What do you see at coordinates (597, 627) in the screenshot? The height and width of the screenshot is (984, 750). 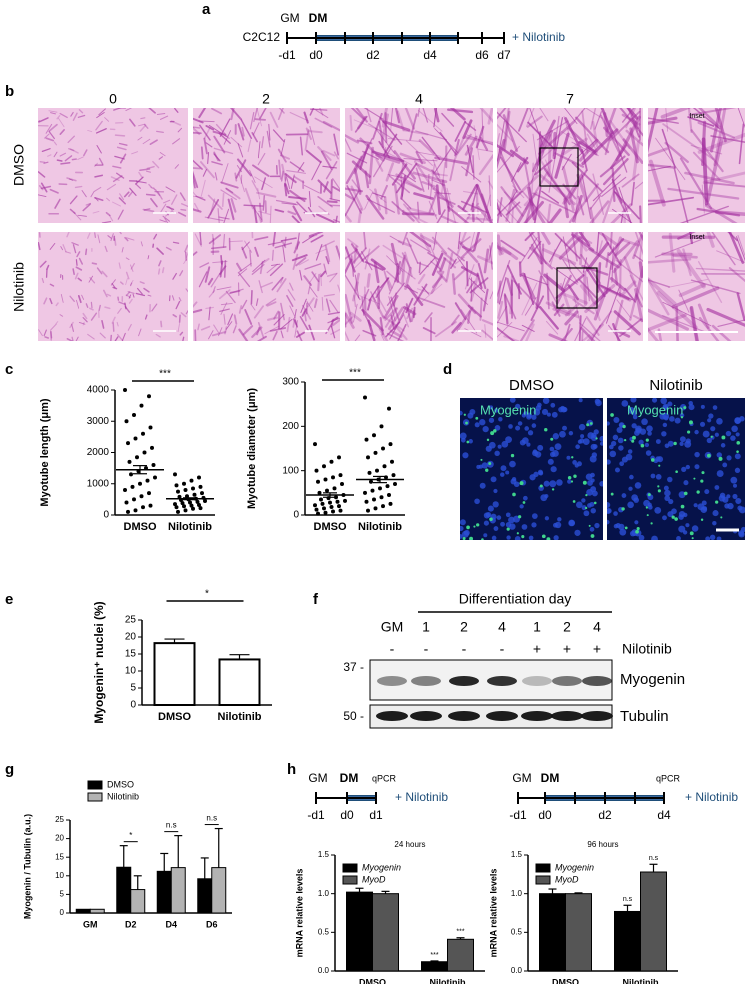 I see `lane-label: 4` at bounding box center [597, 627].